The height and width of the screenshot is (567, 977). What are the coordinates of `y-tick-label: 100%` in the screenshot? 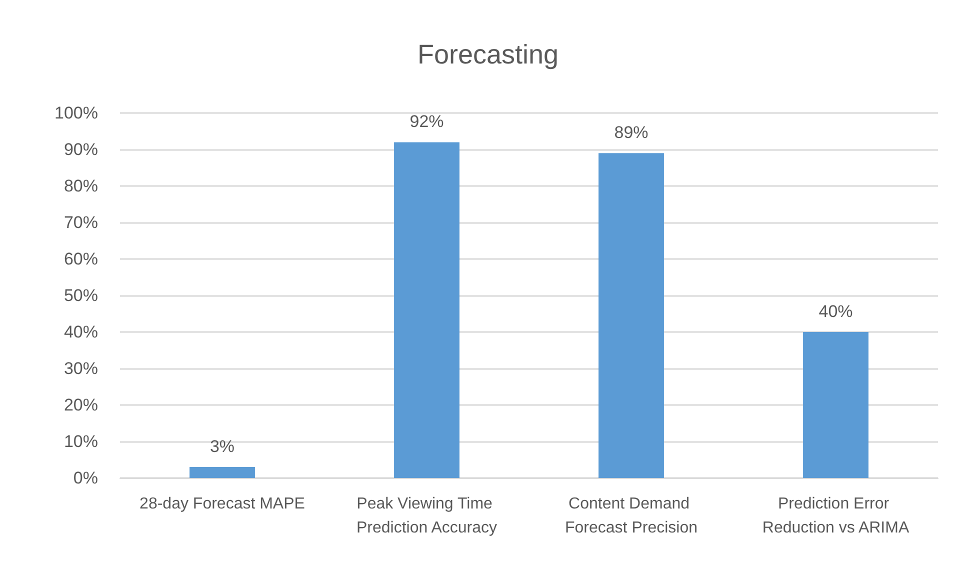 It's located at (76, 113).